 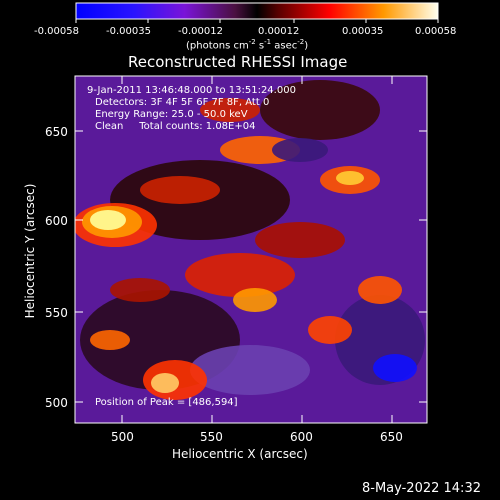 I want to click on y-axis-label: Heliocentric Y (arcsec), so click(x=30, y=251).